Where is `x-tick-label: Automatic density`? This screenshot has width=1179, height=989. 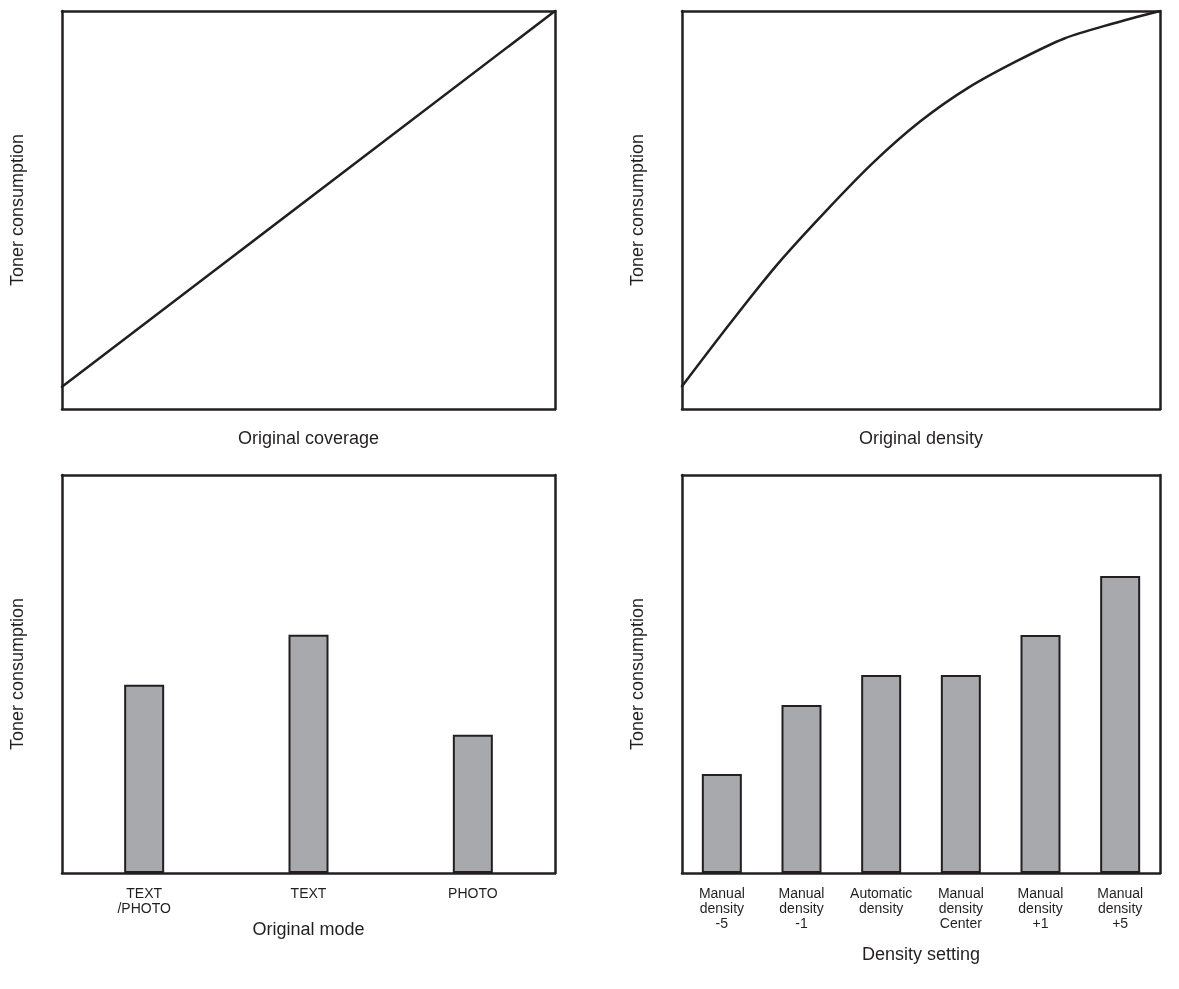
x-tick-label: Automatic density is located at coordinates (881, 900).